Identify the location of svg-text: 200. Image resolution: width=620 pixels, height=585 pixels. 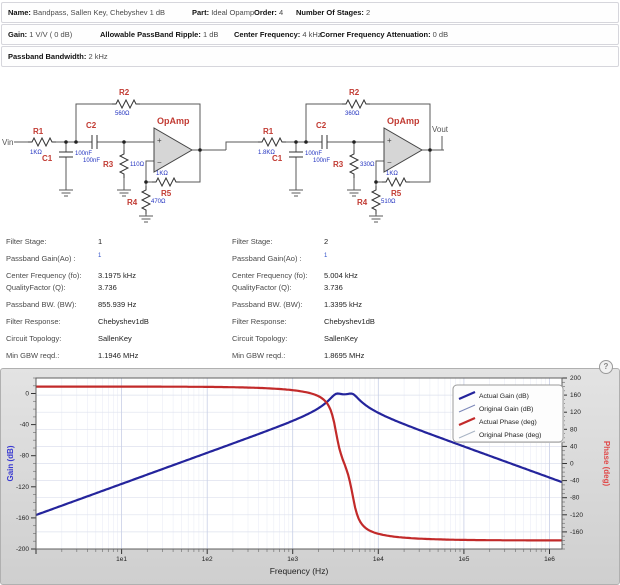
(575, 378).